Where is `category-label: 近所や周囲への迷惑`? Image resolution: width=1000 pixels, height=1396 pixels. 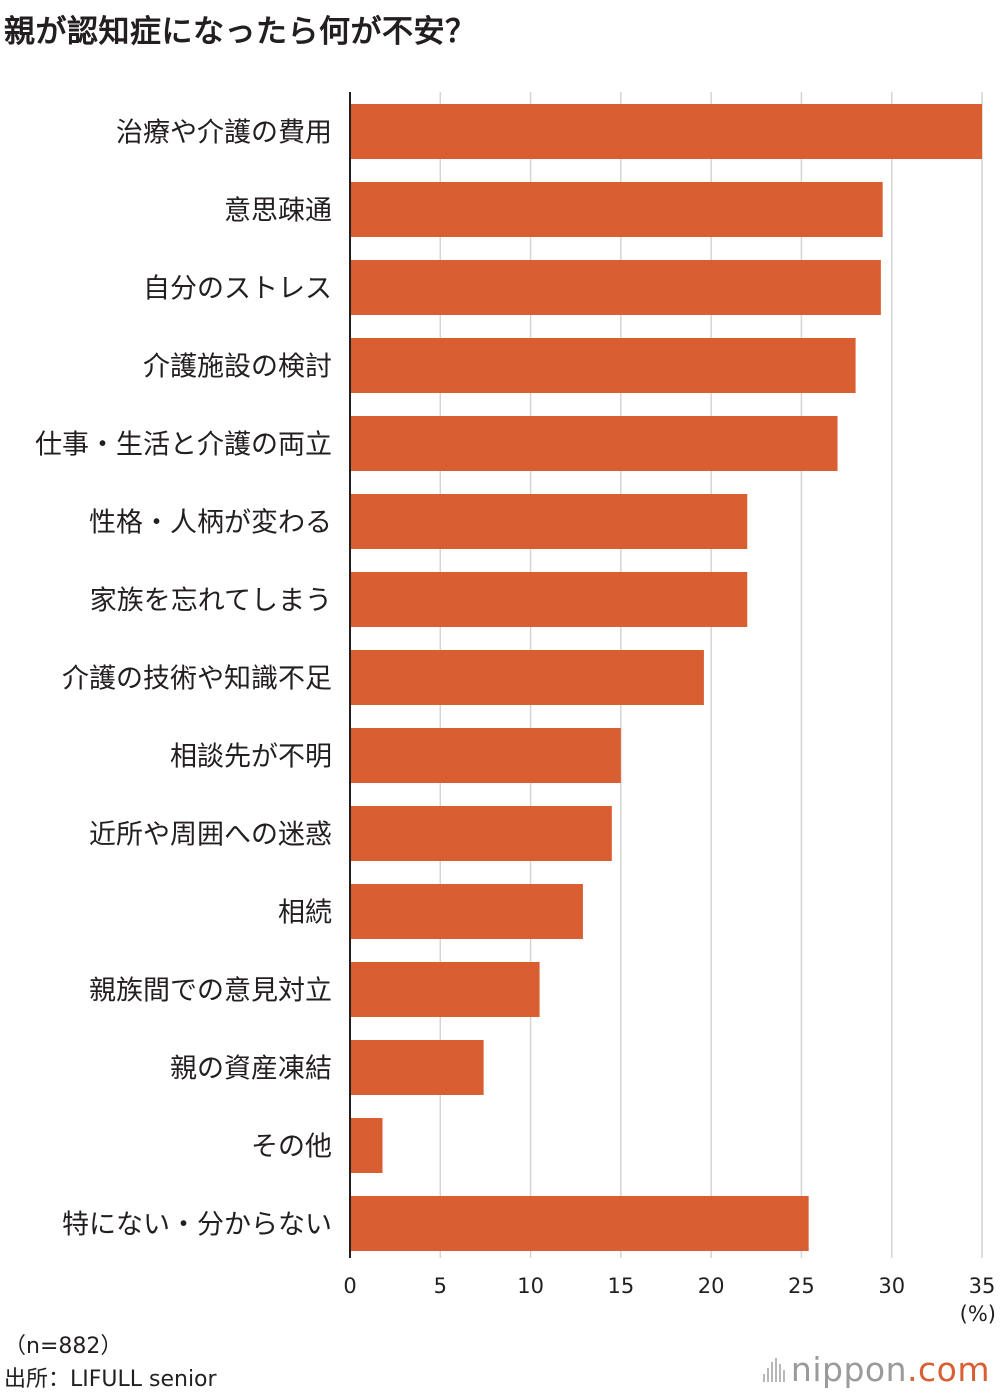 category-label: 近所や周囲への迷惑 is located at coordinates (210, 835).